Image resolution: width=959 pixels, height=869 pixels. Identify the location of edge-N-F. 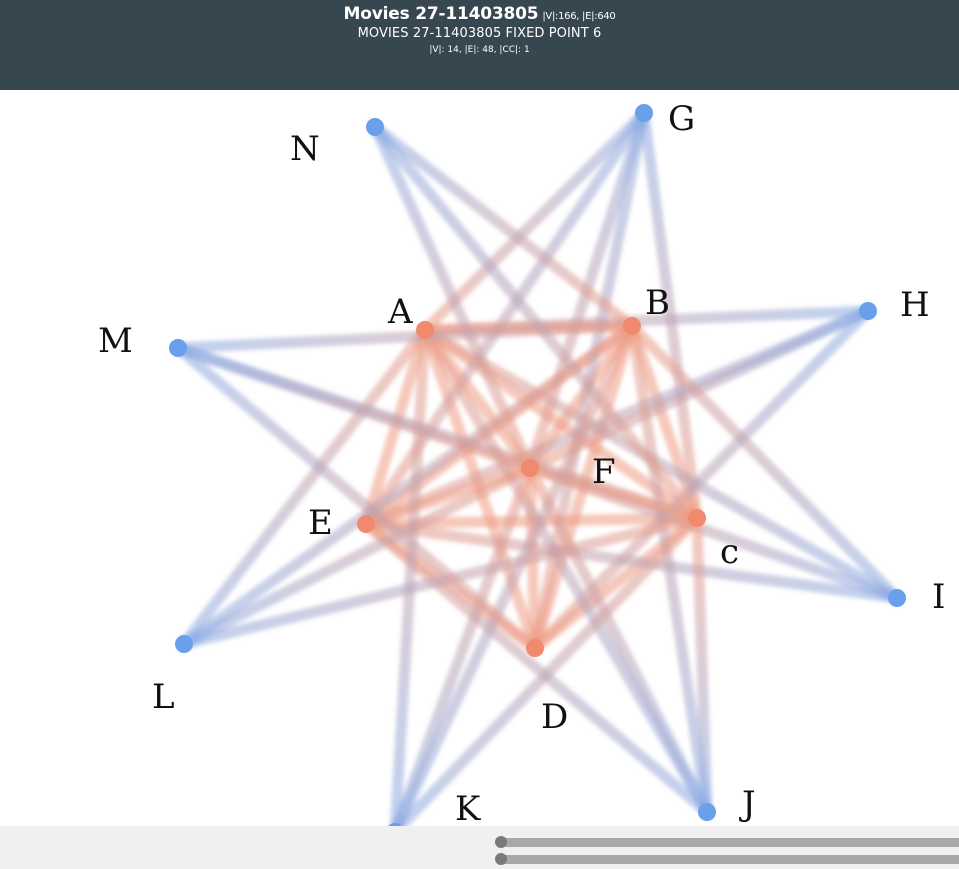
(452, 297).